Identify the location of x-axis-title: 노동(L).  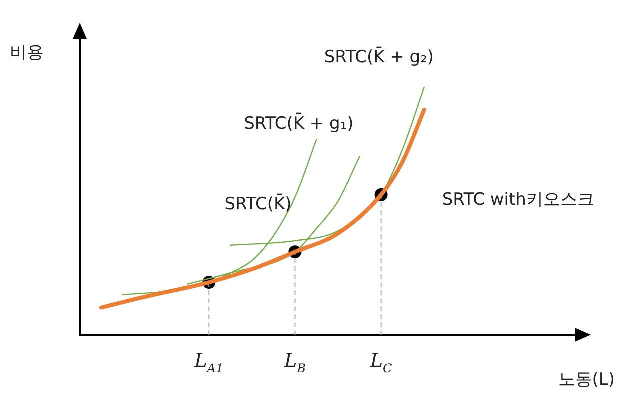
(586, 380).